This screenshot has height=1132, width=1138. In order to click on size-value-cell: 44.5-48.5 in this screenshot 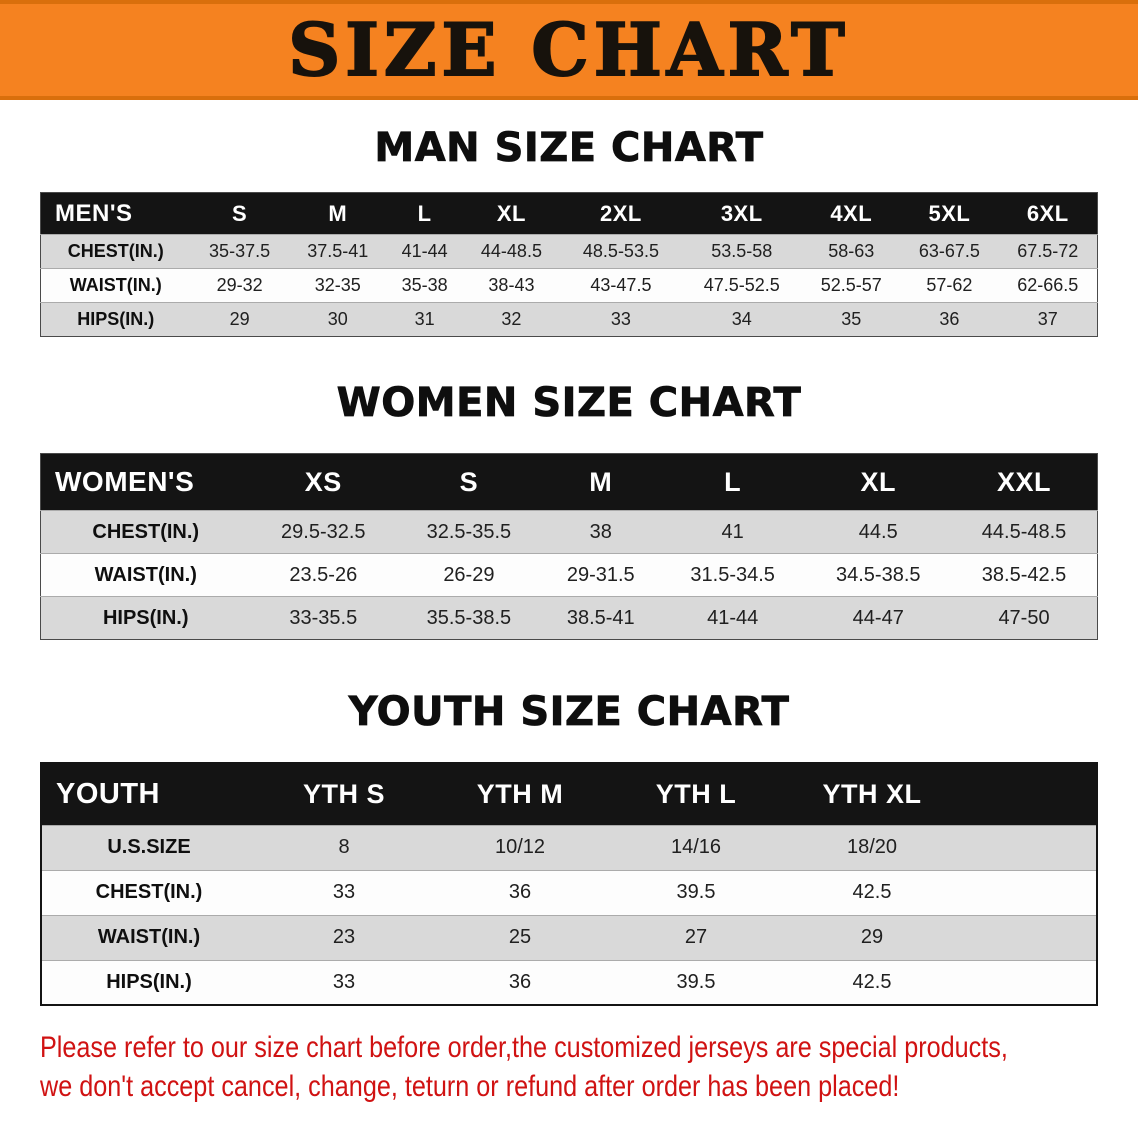, I will do `click(1024, 532)`.